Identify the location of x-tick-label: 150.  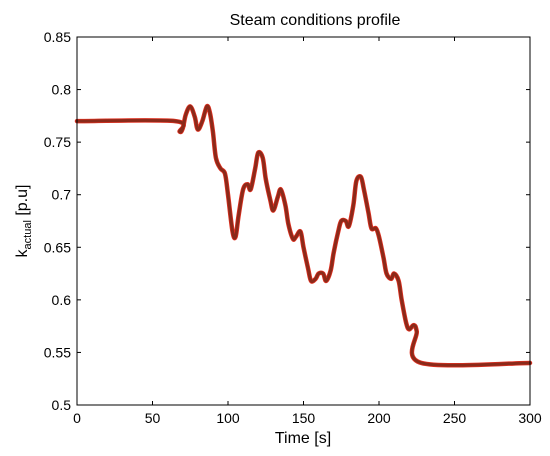
(304, 418).